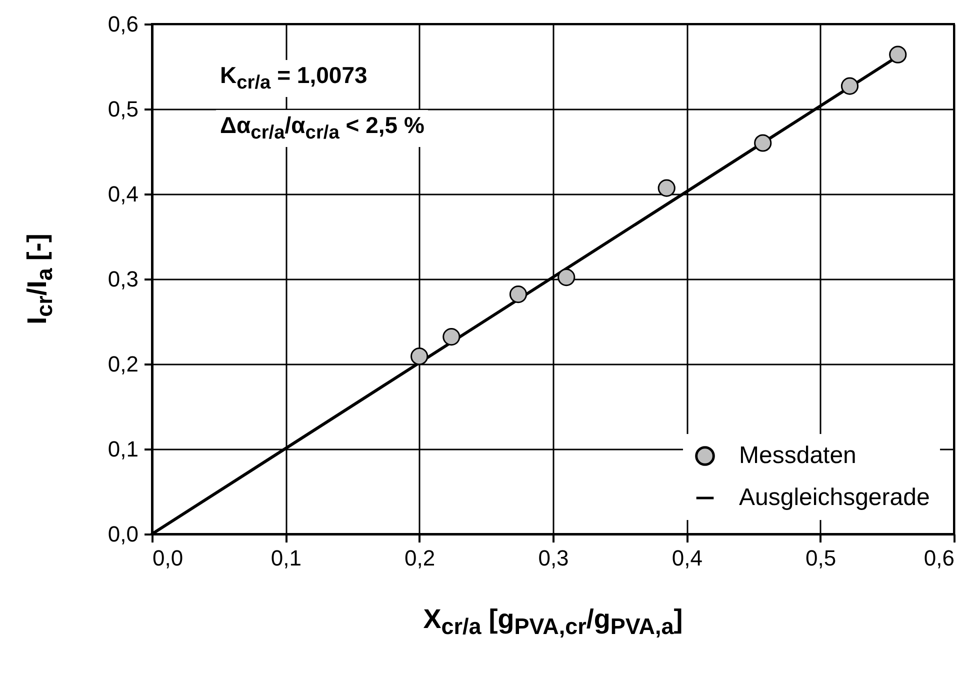 The width and height of the screenshot is (973, 673). Describe the element at coordinates (286, 558) in the screenshot. I see `x-tick-label: 0,1` at that location.